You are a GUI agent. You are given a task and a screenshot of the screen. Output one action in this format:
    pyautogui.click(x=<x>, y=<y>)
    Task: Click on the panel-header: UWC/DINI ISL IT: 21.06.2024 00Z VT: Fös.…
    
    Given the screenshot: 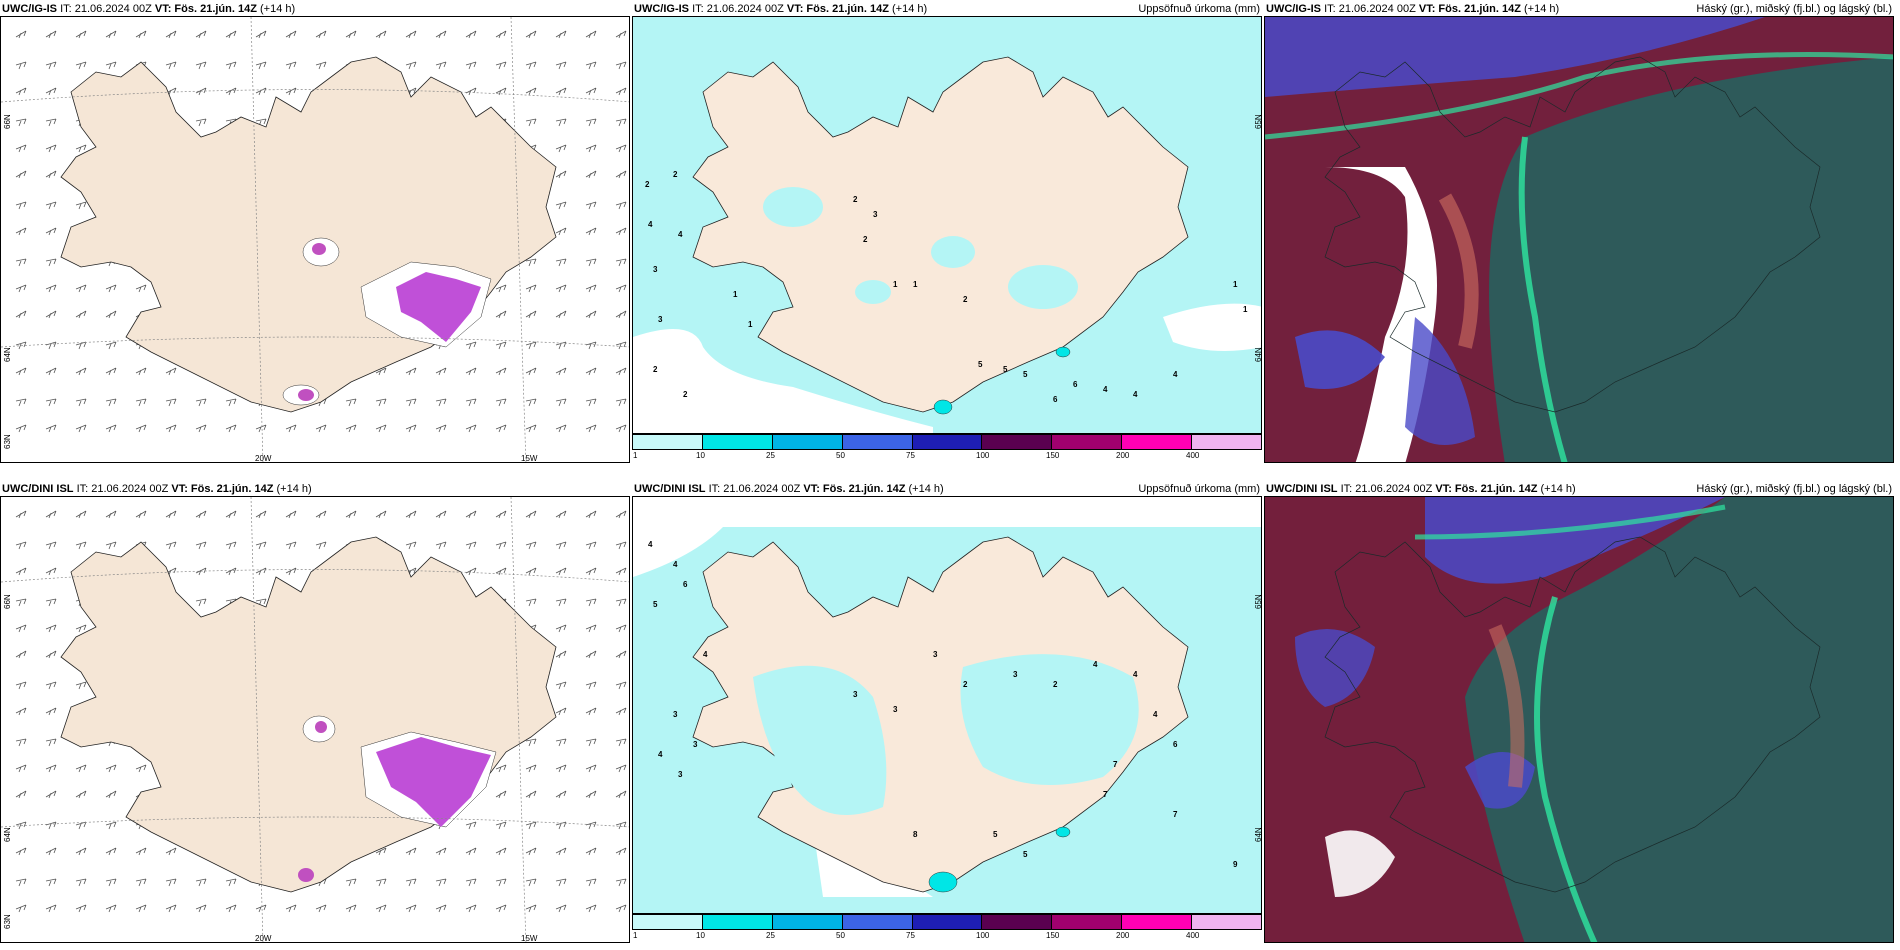 What is the action you would take?
    pyautogui.click(x=157, y=489)
    